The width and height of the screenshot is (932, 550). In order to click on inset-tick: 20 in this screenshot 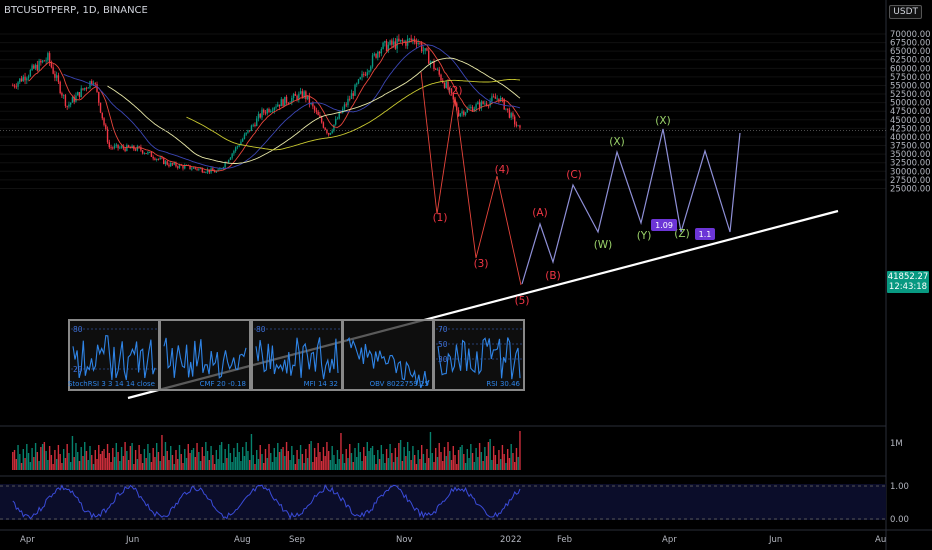, I will do `click(78, 369)`.